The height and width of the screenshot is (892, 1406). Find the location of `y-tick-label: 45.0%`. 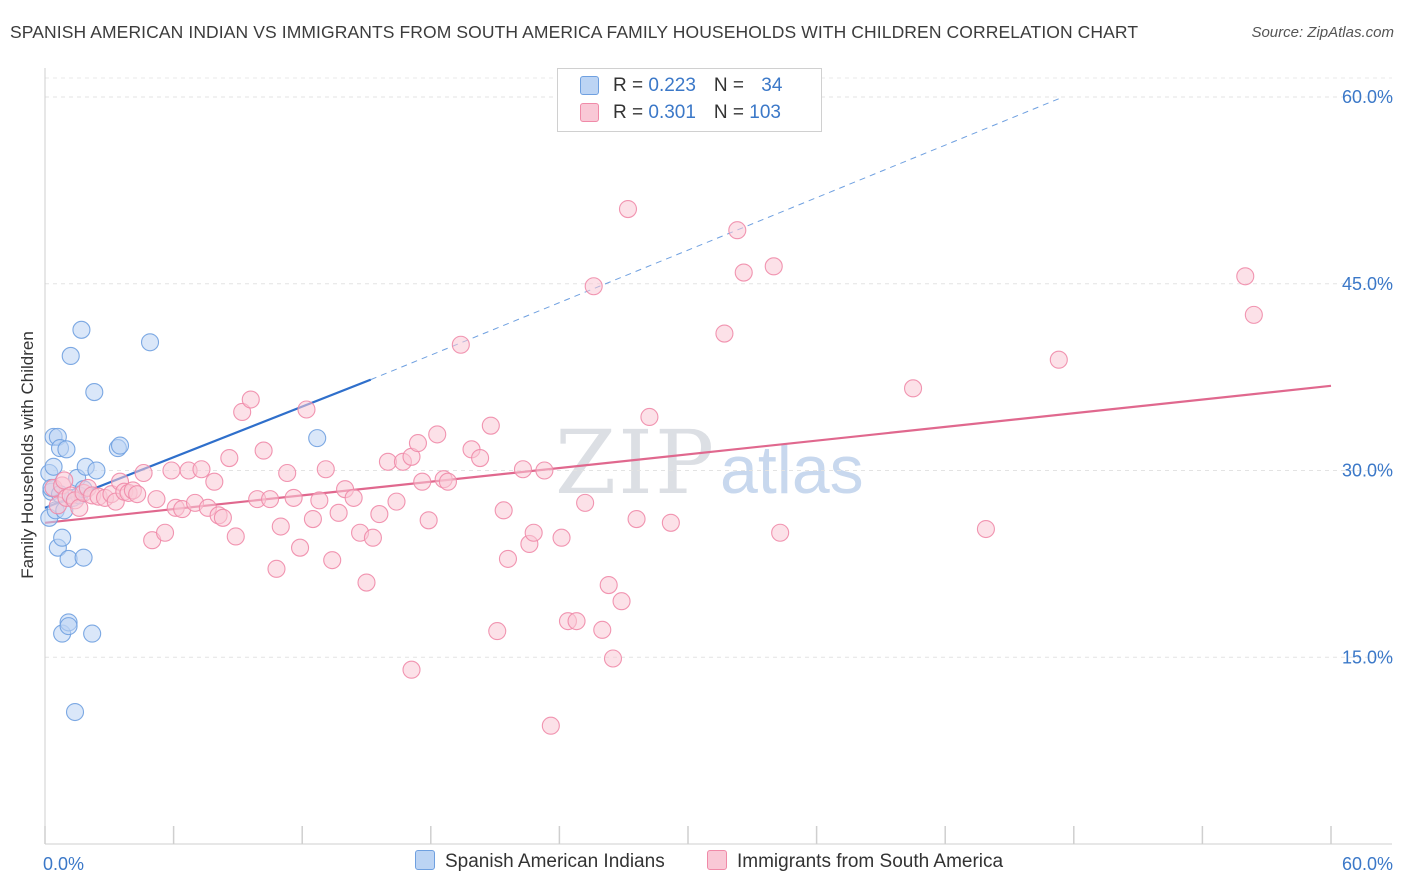

y-tick-label: 45.0% is located at coordinates (1367, 284).